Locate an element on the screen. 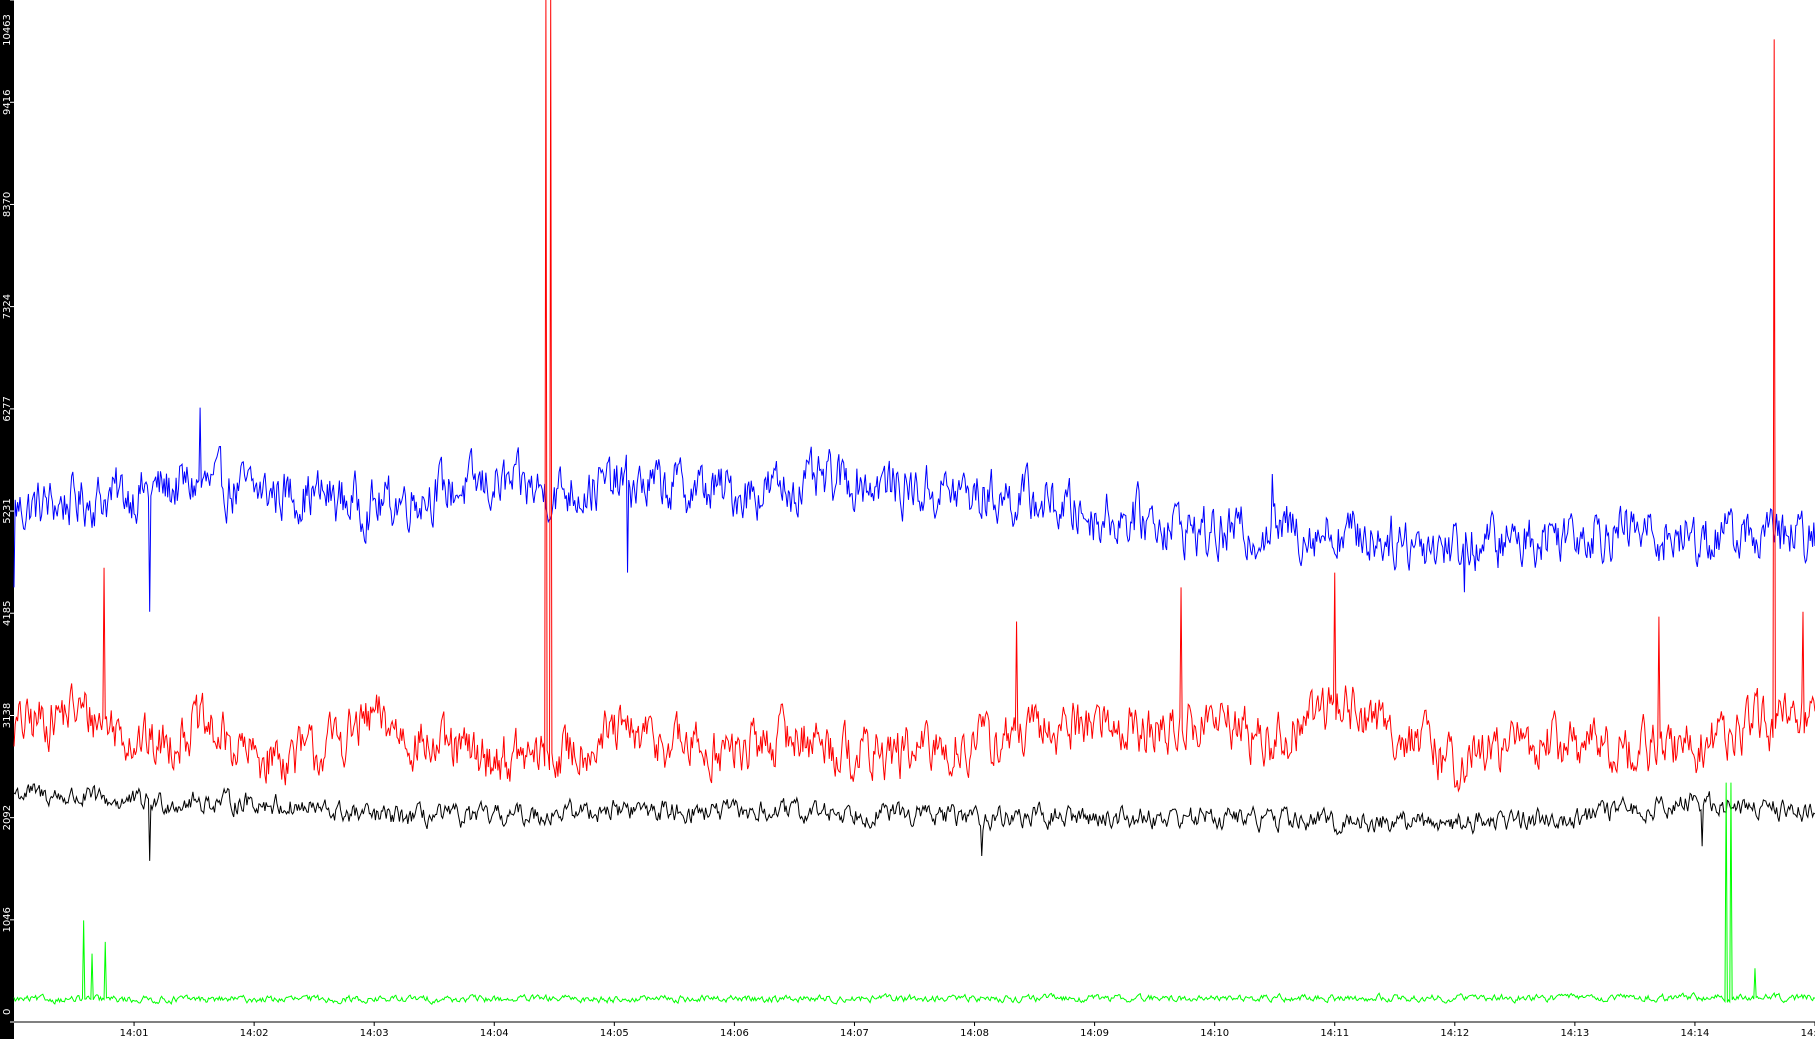  y-tick-label: 9416 is located at coordinates (7, 102).